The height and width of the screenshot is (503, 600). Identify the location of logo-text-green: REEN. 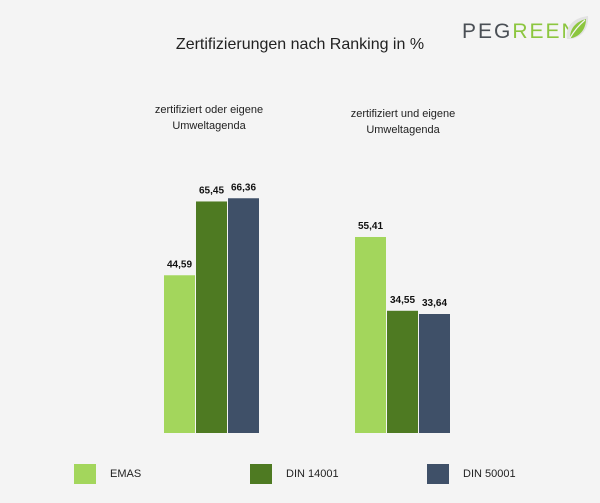
(545, 31).